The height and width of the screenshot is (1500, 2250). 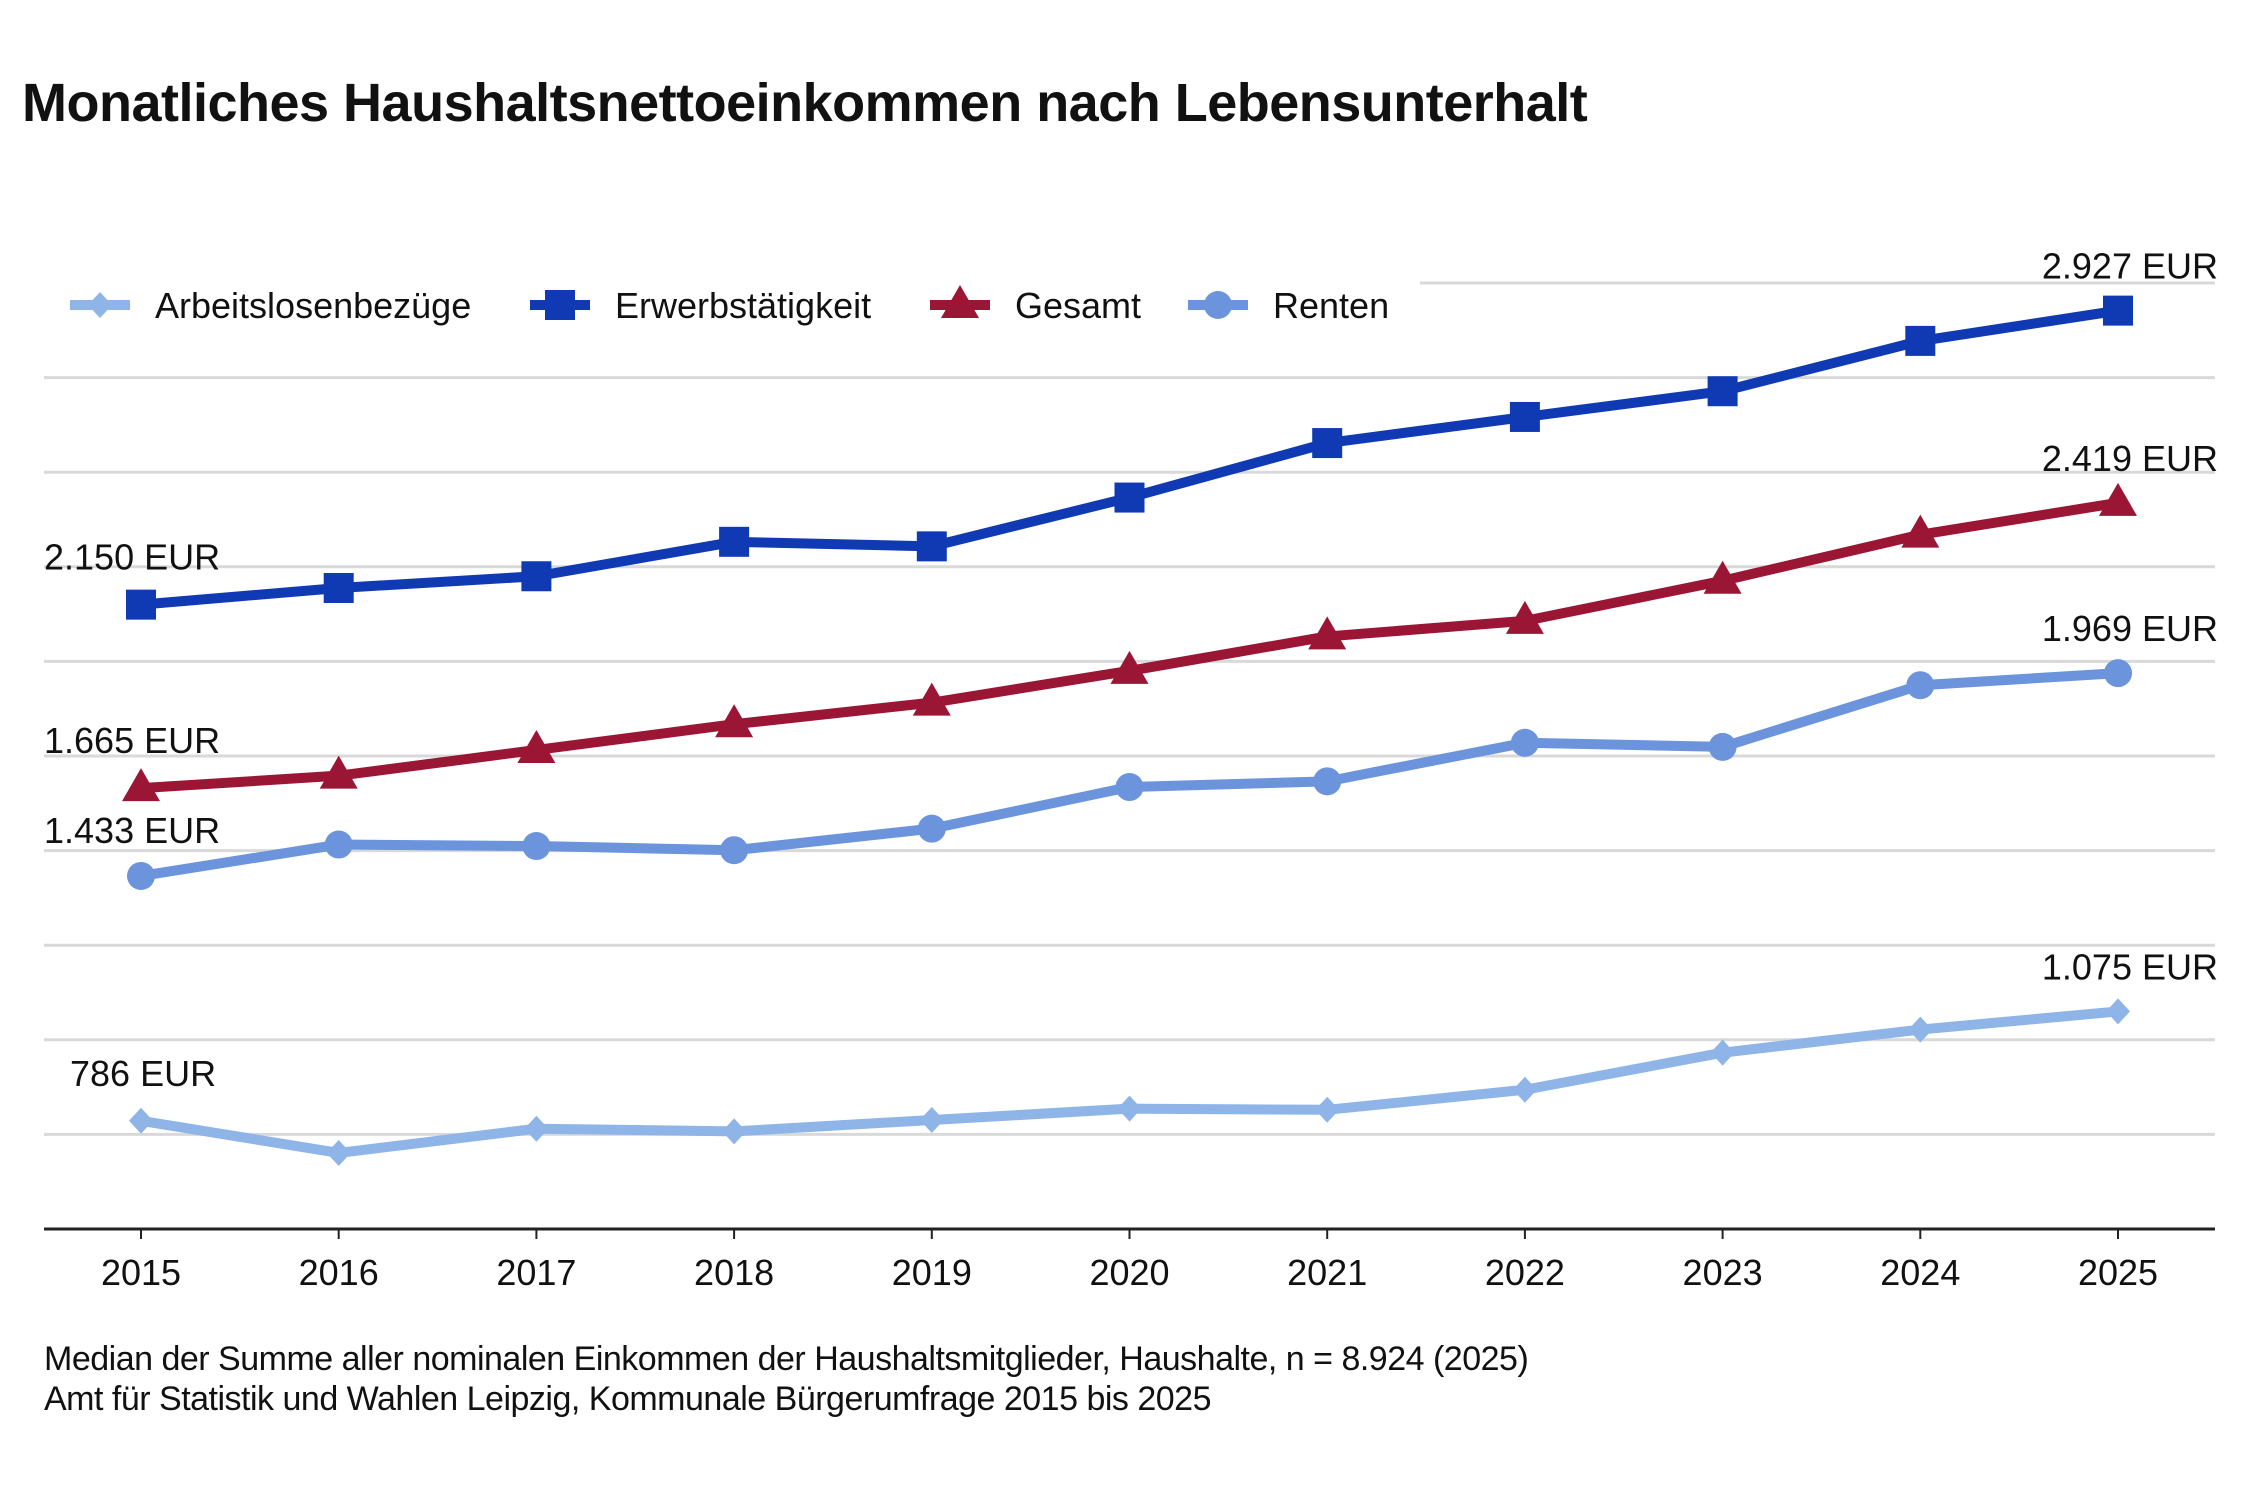 What do you see at coordinates (132, 830) in the screenshot?
I see `data-label-start: 1.433 EUR` at bounding box center [132, 830].